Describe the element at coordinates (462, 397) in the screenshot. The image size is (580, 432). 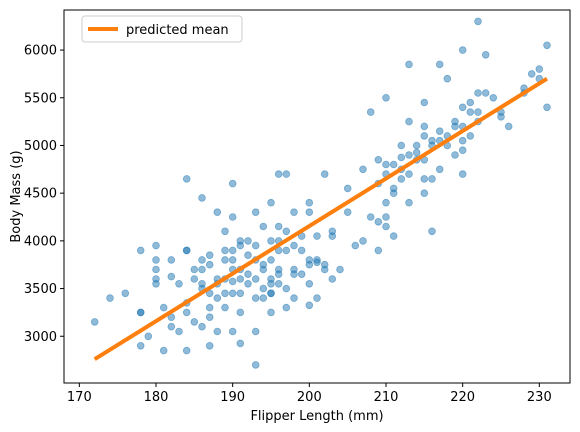
I see `x-tick-label: 220` at that location.